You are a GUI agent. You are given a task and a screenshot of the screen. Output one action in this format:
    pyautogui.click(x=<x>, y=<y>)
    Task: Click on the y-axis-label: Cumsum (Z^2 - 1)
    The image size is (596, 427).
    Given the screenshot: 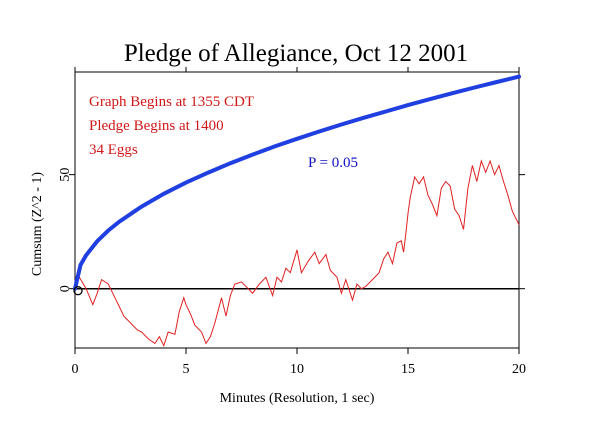 What is the action you would take?
    pyautogui.click(x=37, y=224)
    